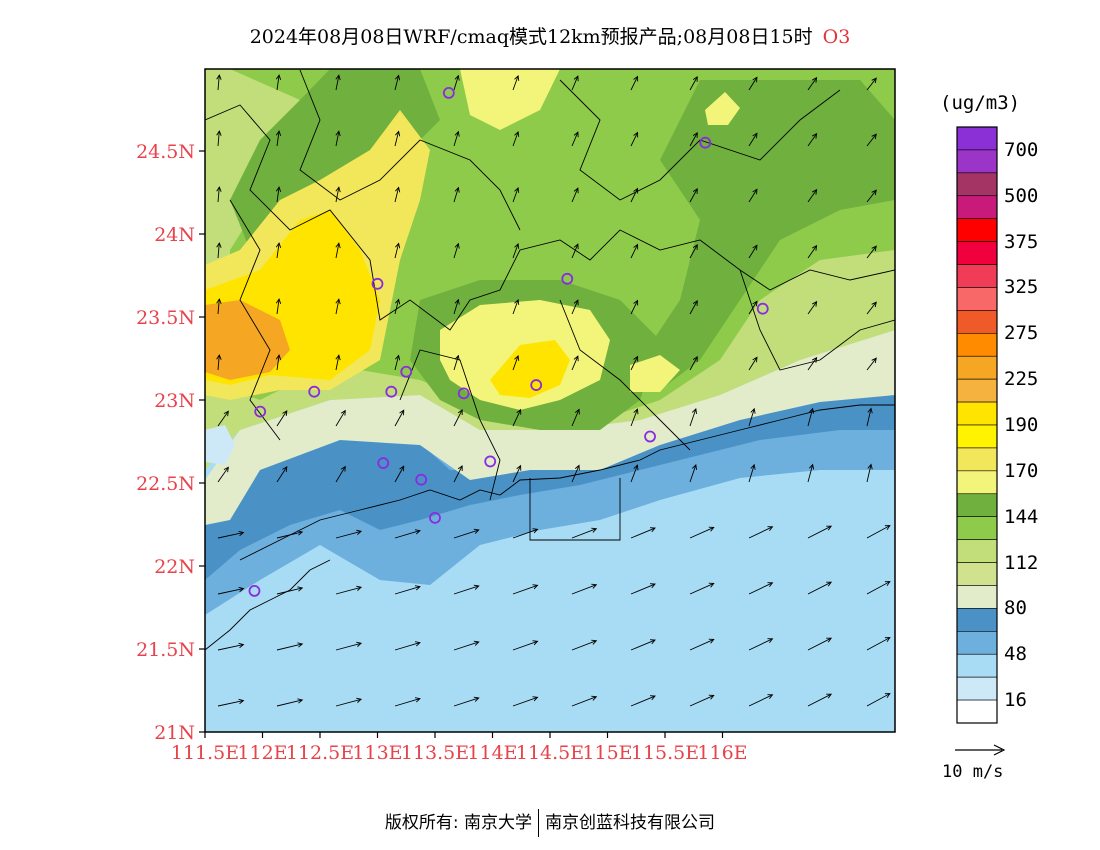 The width and height of the screenshot is (1100, 850). Describe the element at coordinates (1015, 608) in the screenshot. I see `legend-tick-label: 80` at that location.